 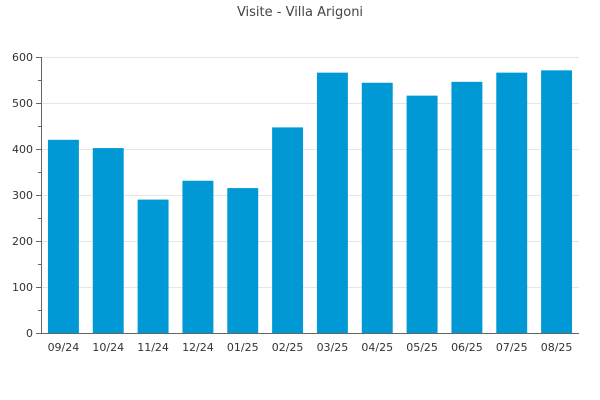 I want to click on x-tick-label: 07/25, so click(x=512, y=347).